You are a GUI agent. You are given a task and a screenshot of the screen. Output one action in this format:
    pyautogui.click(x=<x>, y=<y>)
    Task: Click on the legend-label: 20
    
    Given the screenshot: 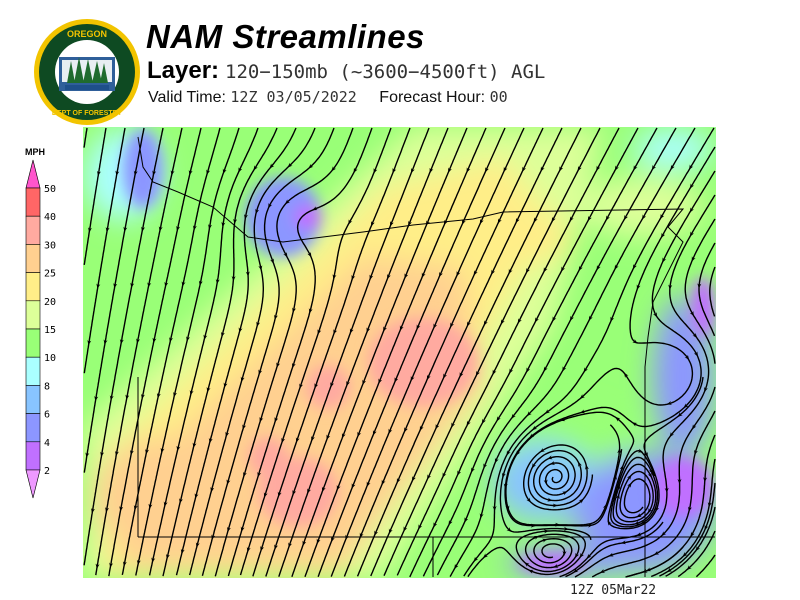 What is the action you would take?
    pyautogui.click(x=50, y=302)
    